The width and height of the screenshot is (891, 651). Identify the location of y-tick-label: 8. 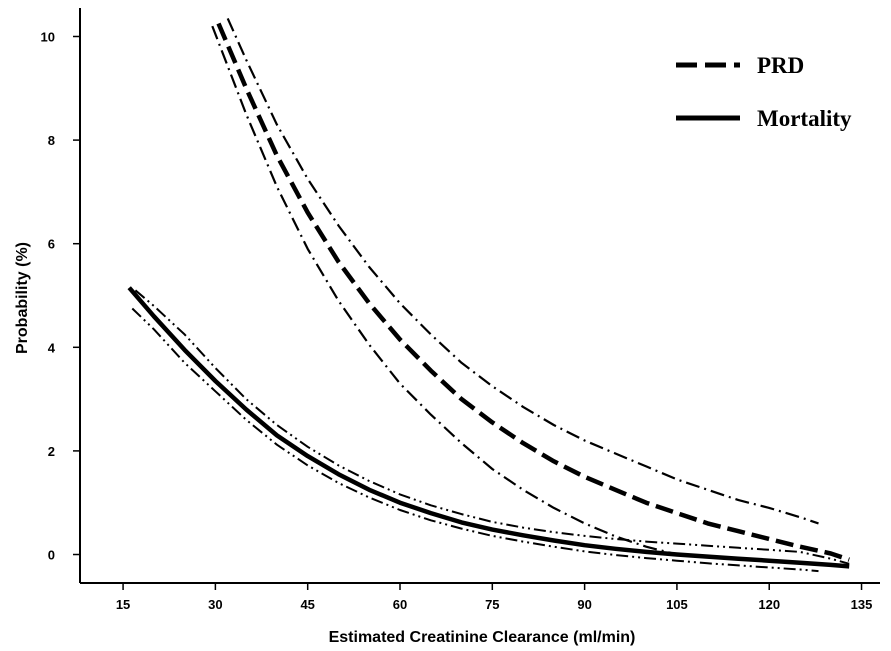
(51, 140).